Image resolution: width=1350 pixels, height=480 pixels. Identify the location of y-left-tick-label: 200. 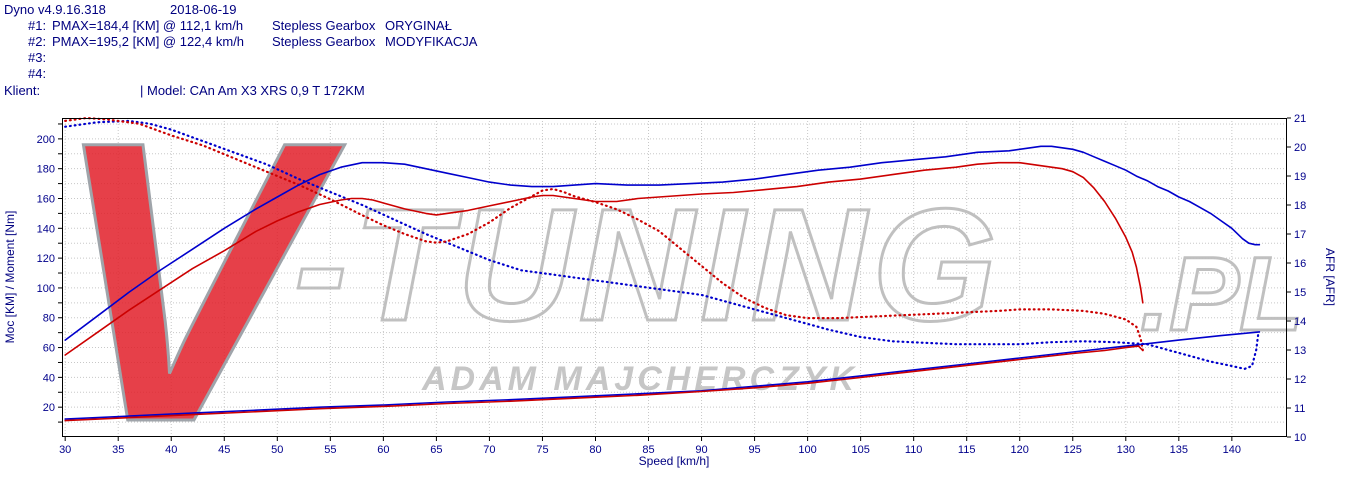
(46, 140).